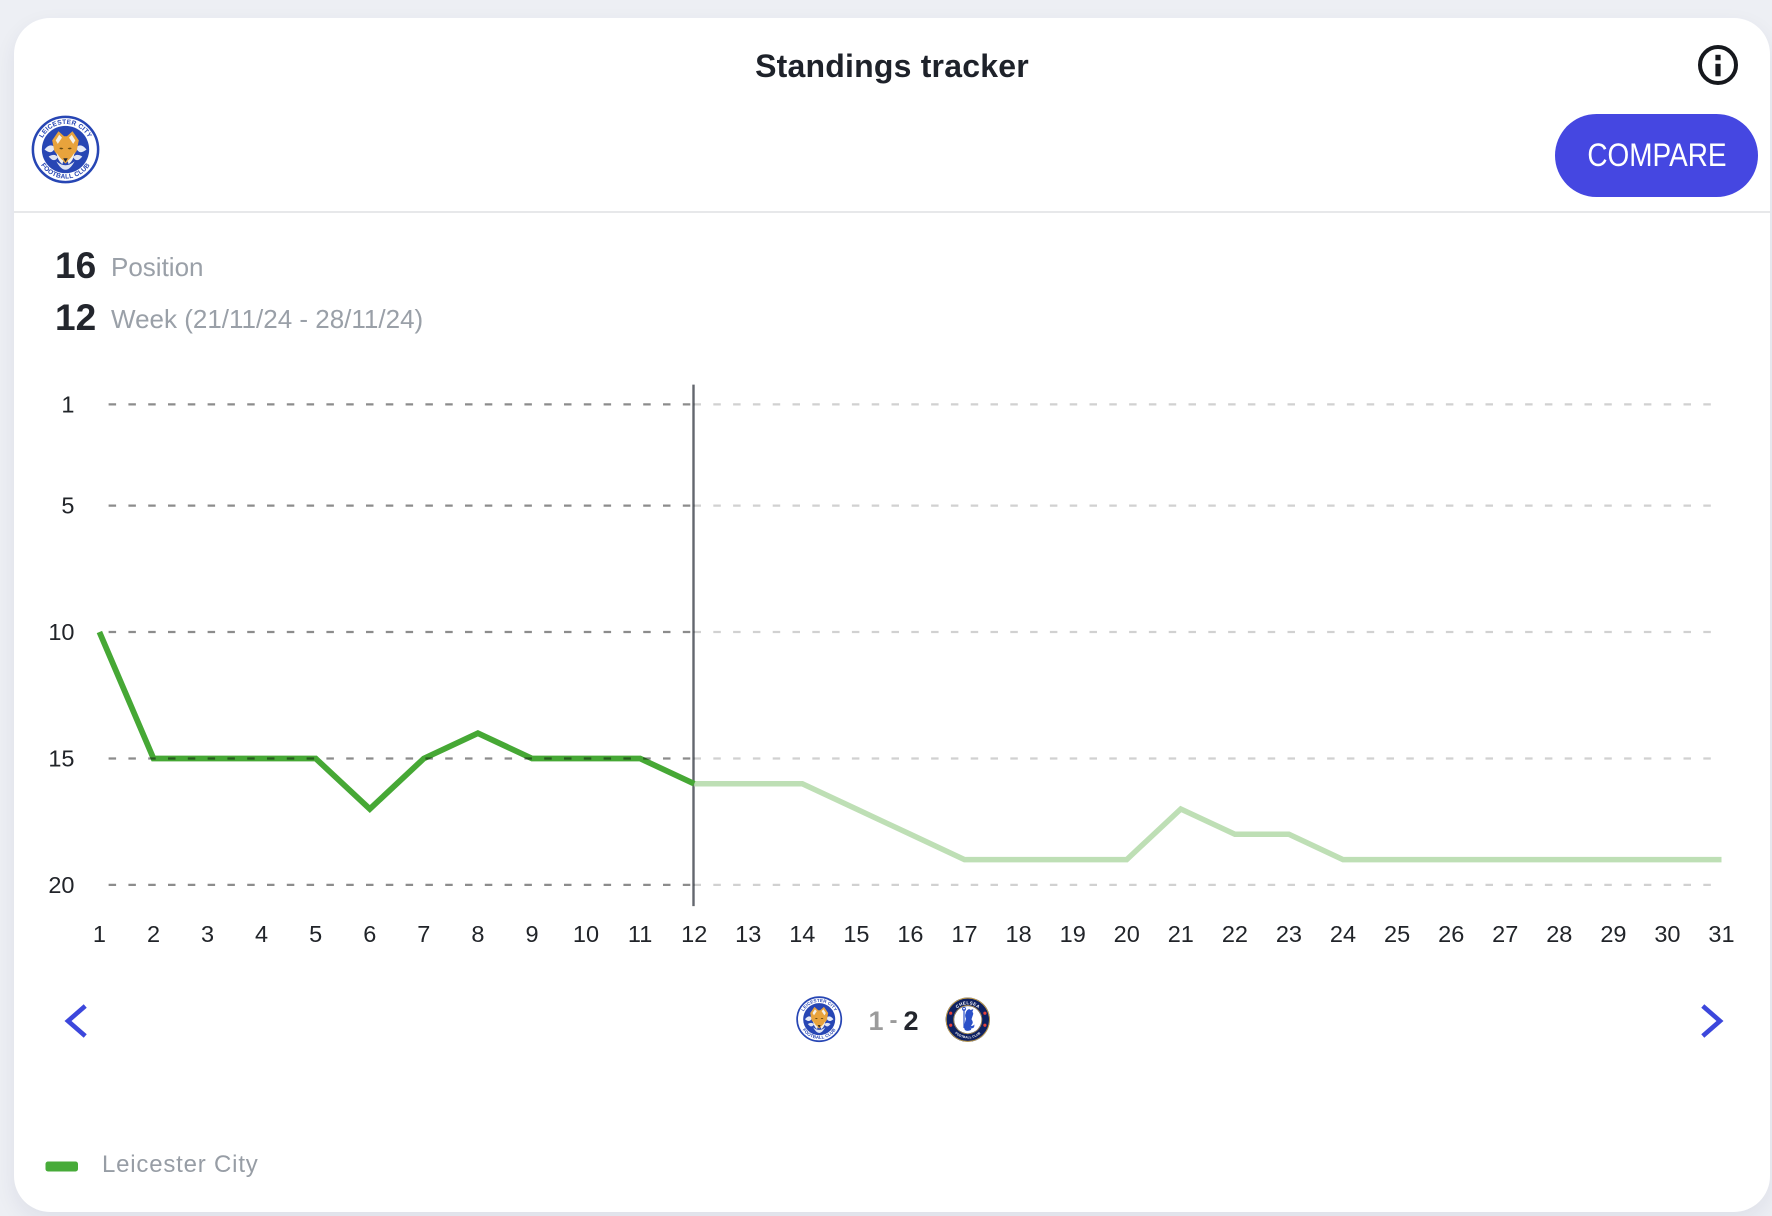  What do you see at coordinates (694, 934) in the screenshot?
I see `svg-text: 12` at bounding box center [694, 934].